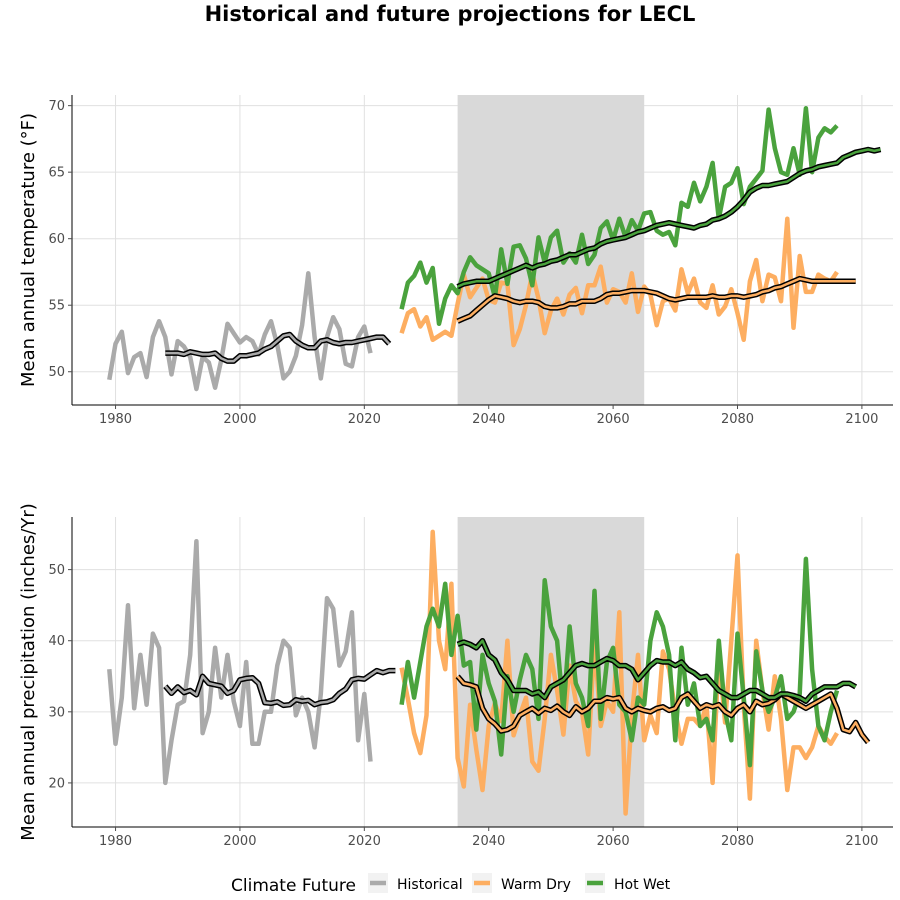  I want to click on y-axis-label: Mean annual precipitation (inches/Yr), so click(28, 672).